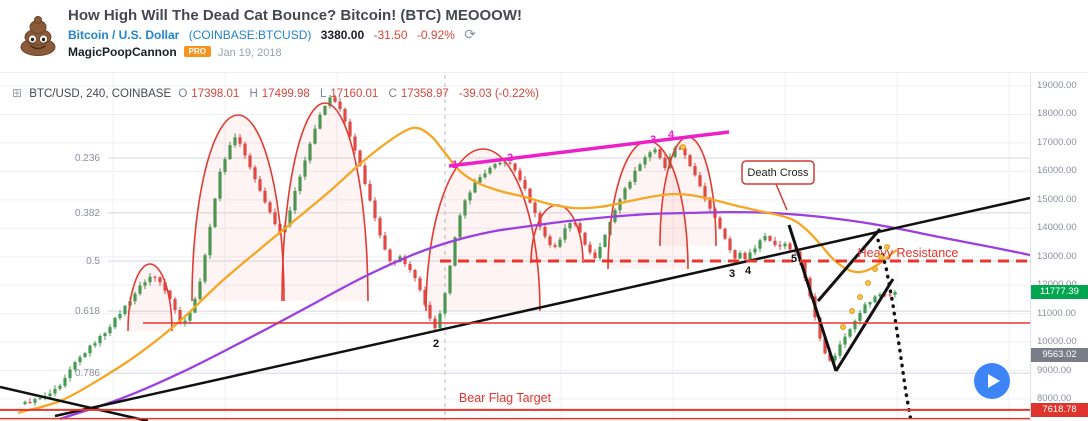 Image resolution: width=1088 pixels, height=421 pixels. What do you see at coordinates (342, 35) in the screenshot?
I see `symbol-price: 3380.00` at bounding box center [342, 35].